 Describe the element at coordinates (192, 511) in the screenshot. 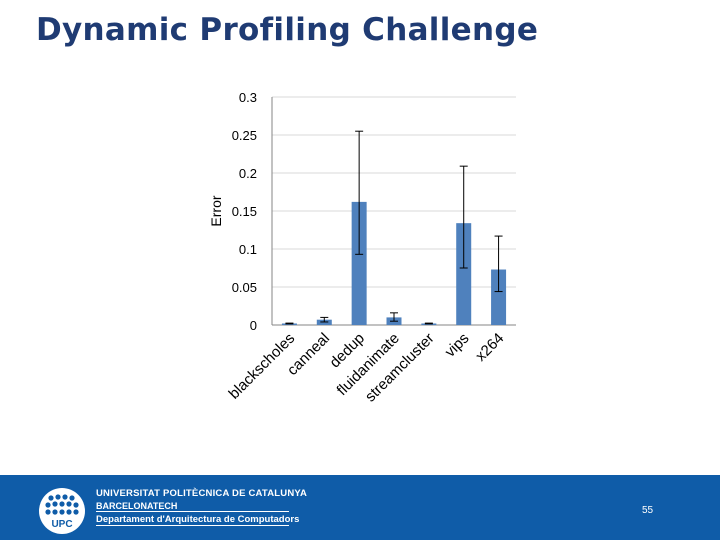

I see `footer-divider` at that location.